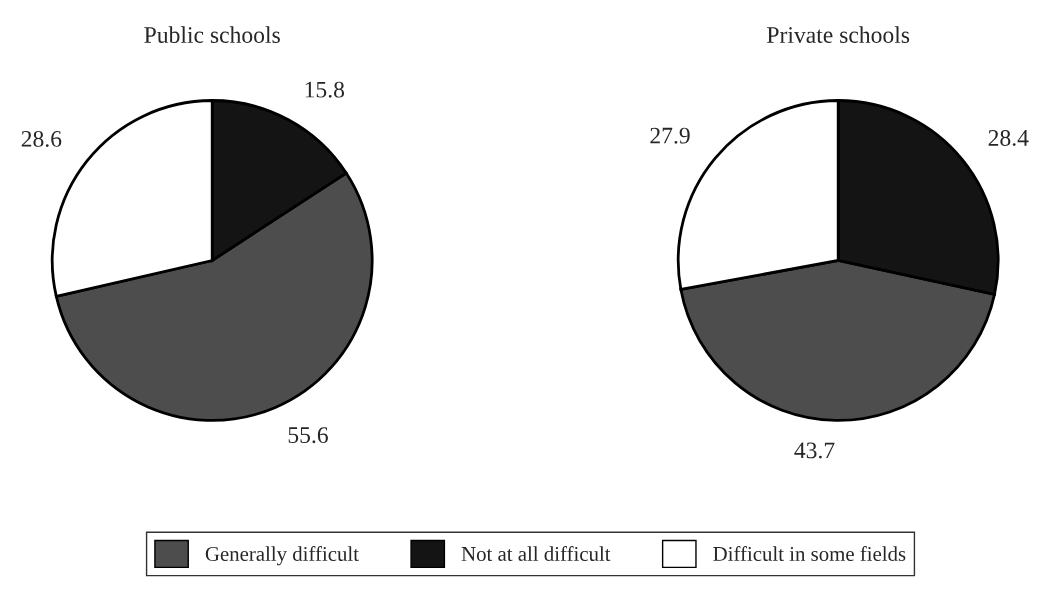 The image size is (1061, 592). Describe the element at coordinates (282, 556) in the screenshot. I see `legend-label: Generally difficult` at that location.